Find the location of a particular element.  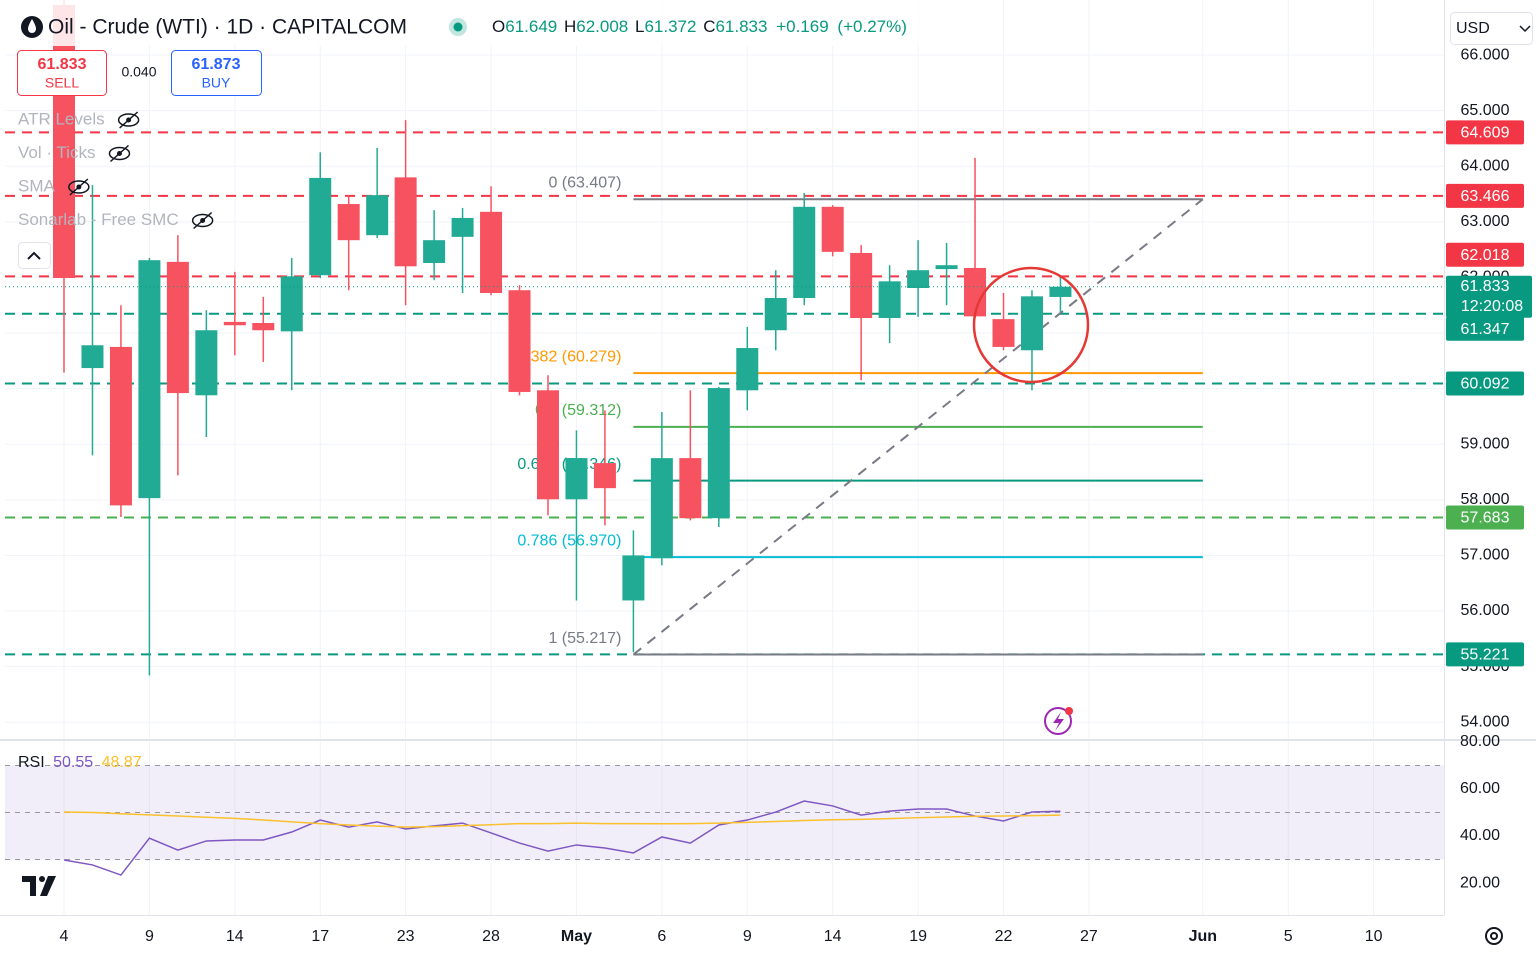

ohlc-value: 61.833 is located at coordinates (741, 26).